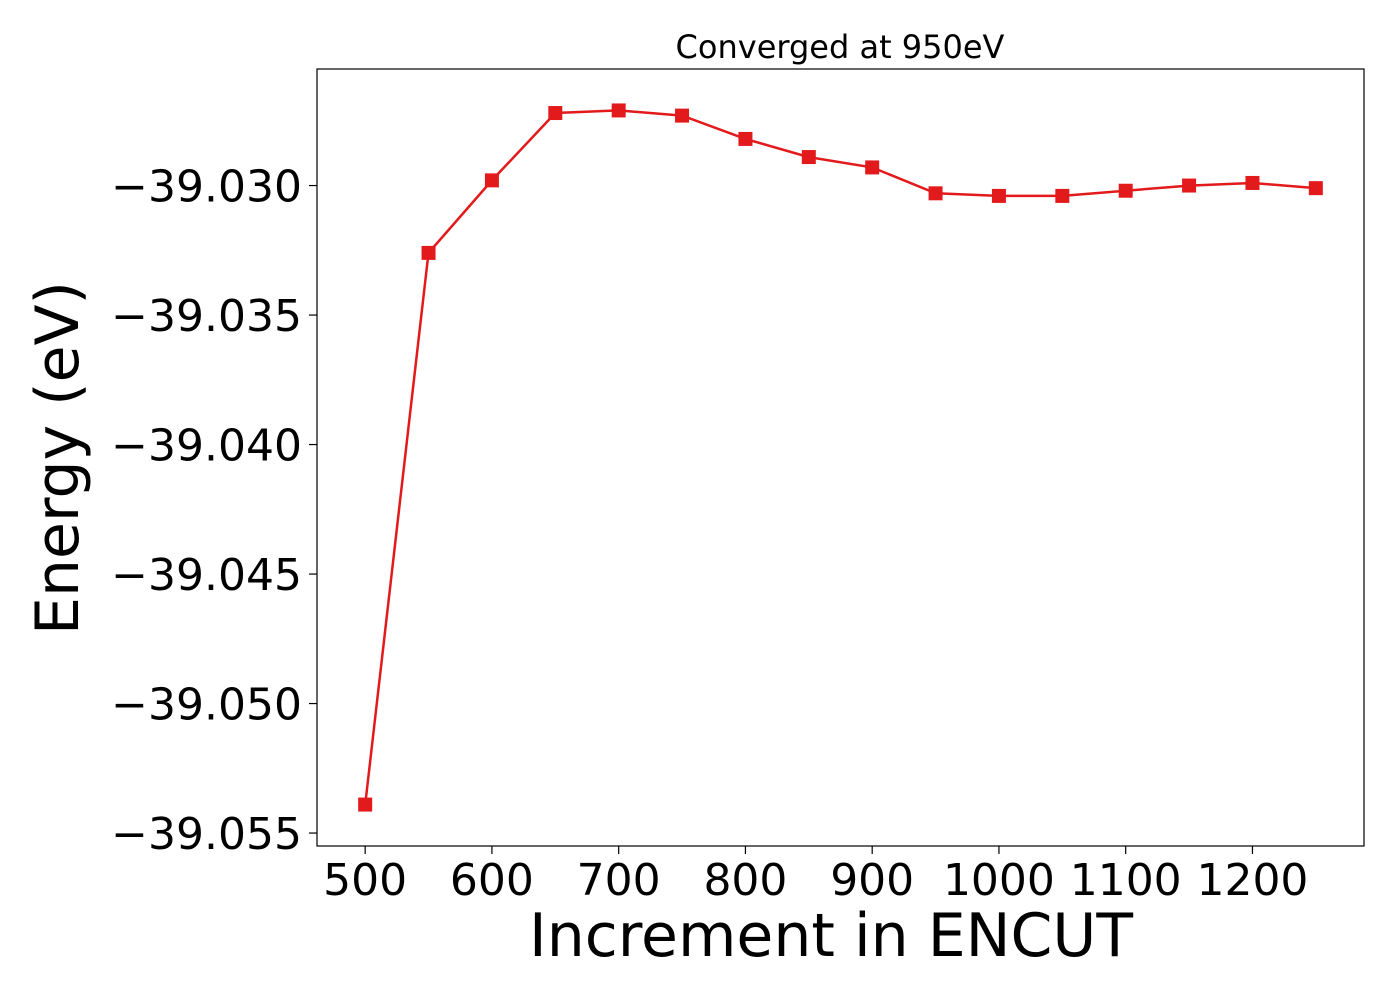 This screenshot has width=1400, height=1000. I want to click on x-tick-label: 500, so click(365, 880).